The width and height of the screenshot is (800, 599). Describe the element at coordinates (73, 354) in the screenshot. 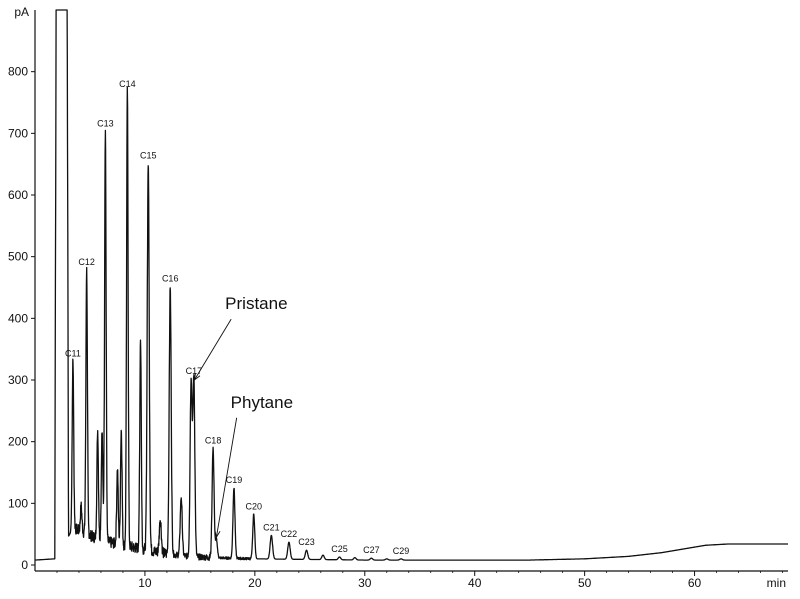

I see `peak-label-c11: C11` at that location.